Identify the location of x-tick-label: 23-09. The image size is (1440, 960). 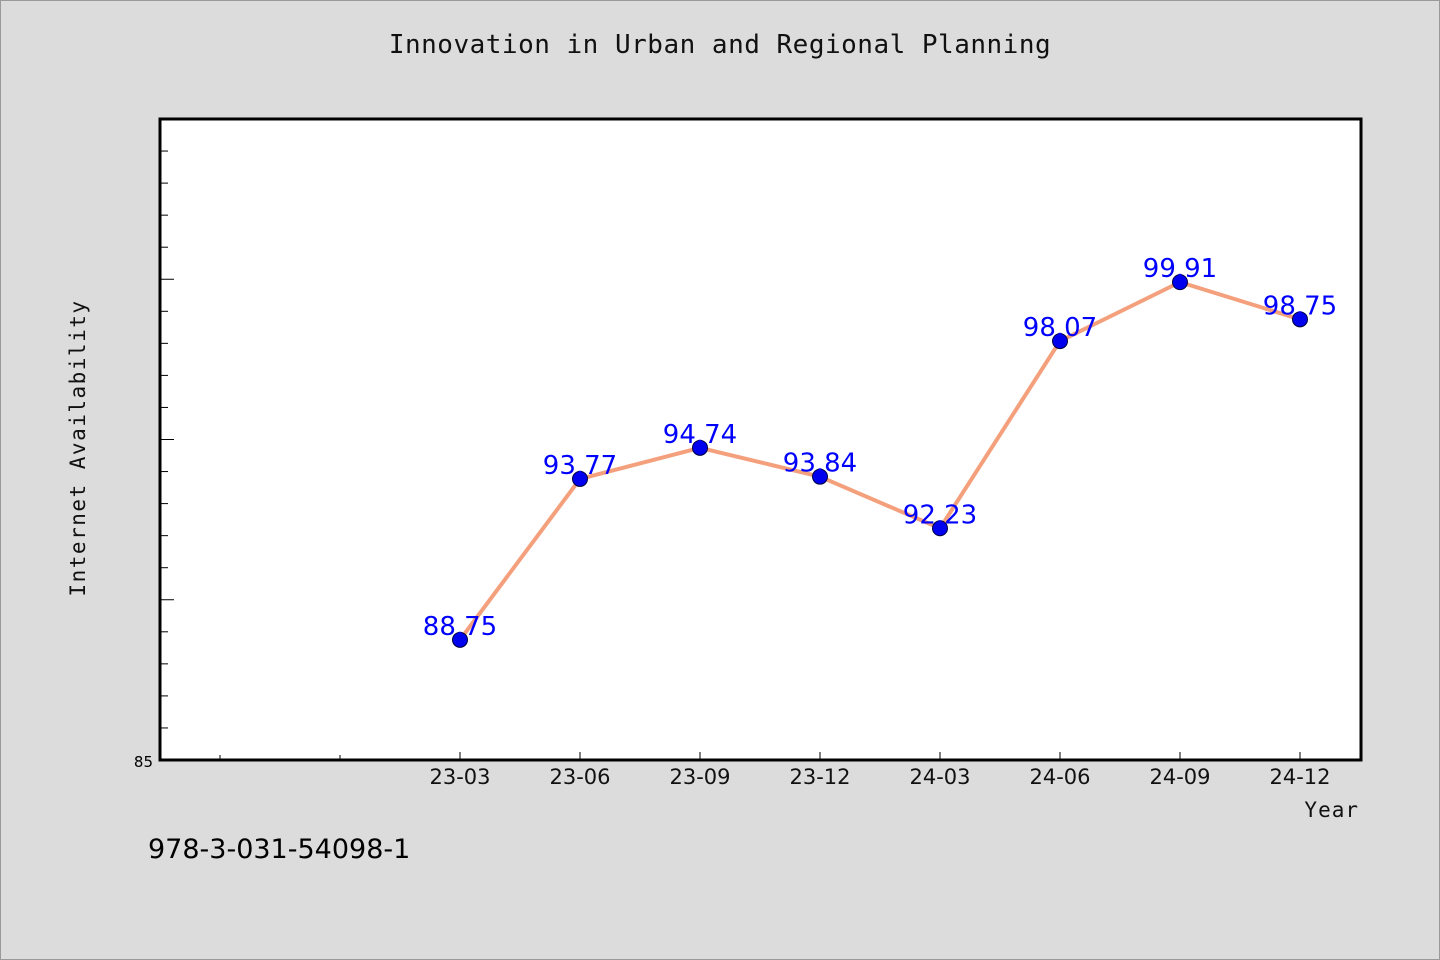
(699, 777).